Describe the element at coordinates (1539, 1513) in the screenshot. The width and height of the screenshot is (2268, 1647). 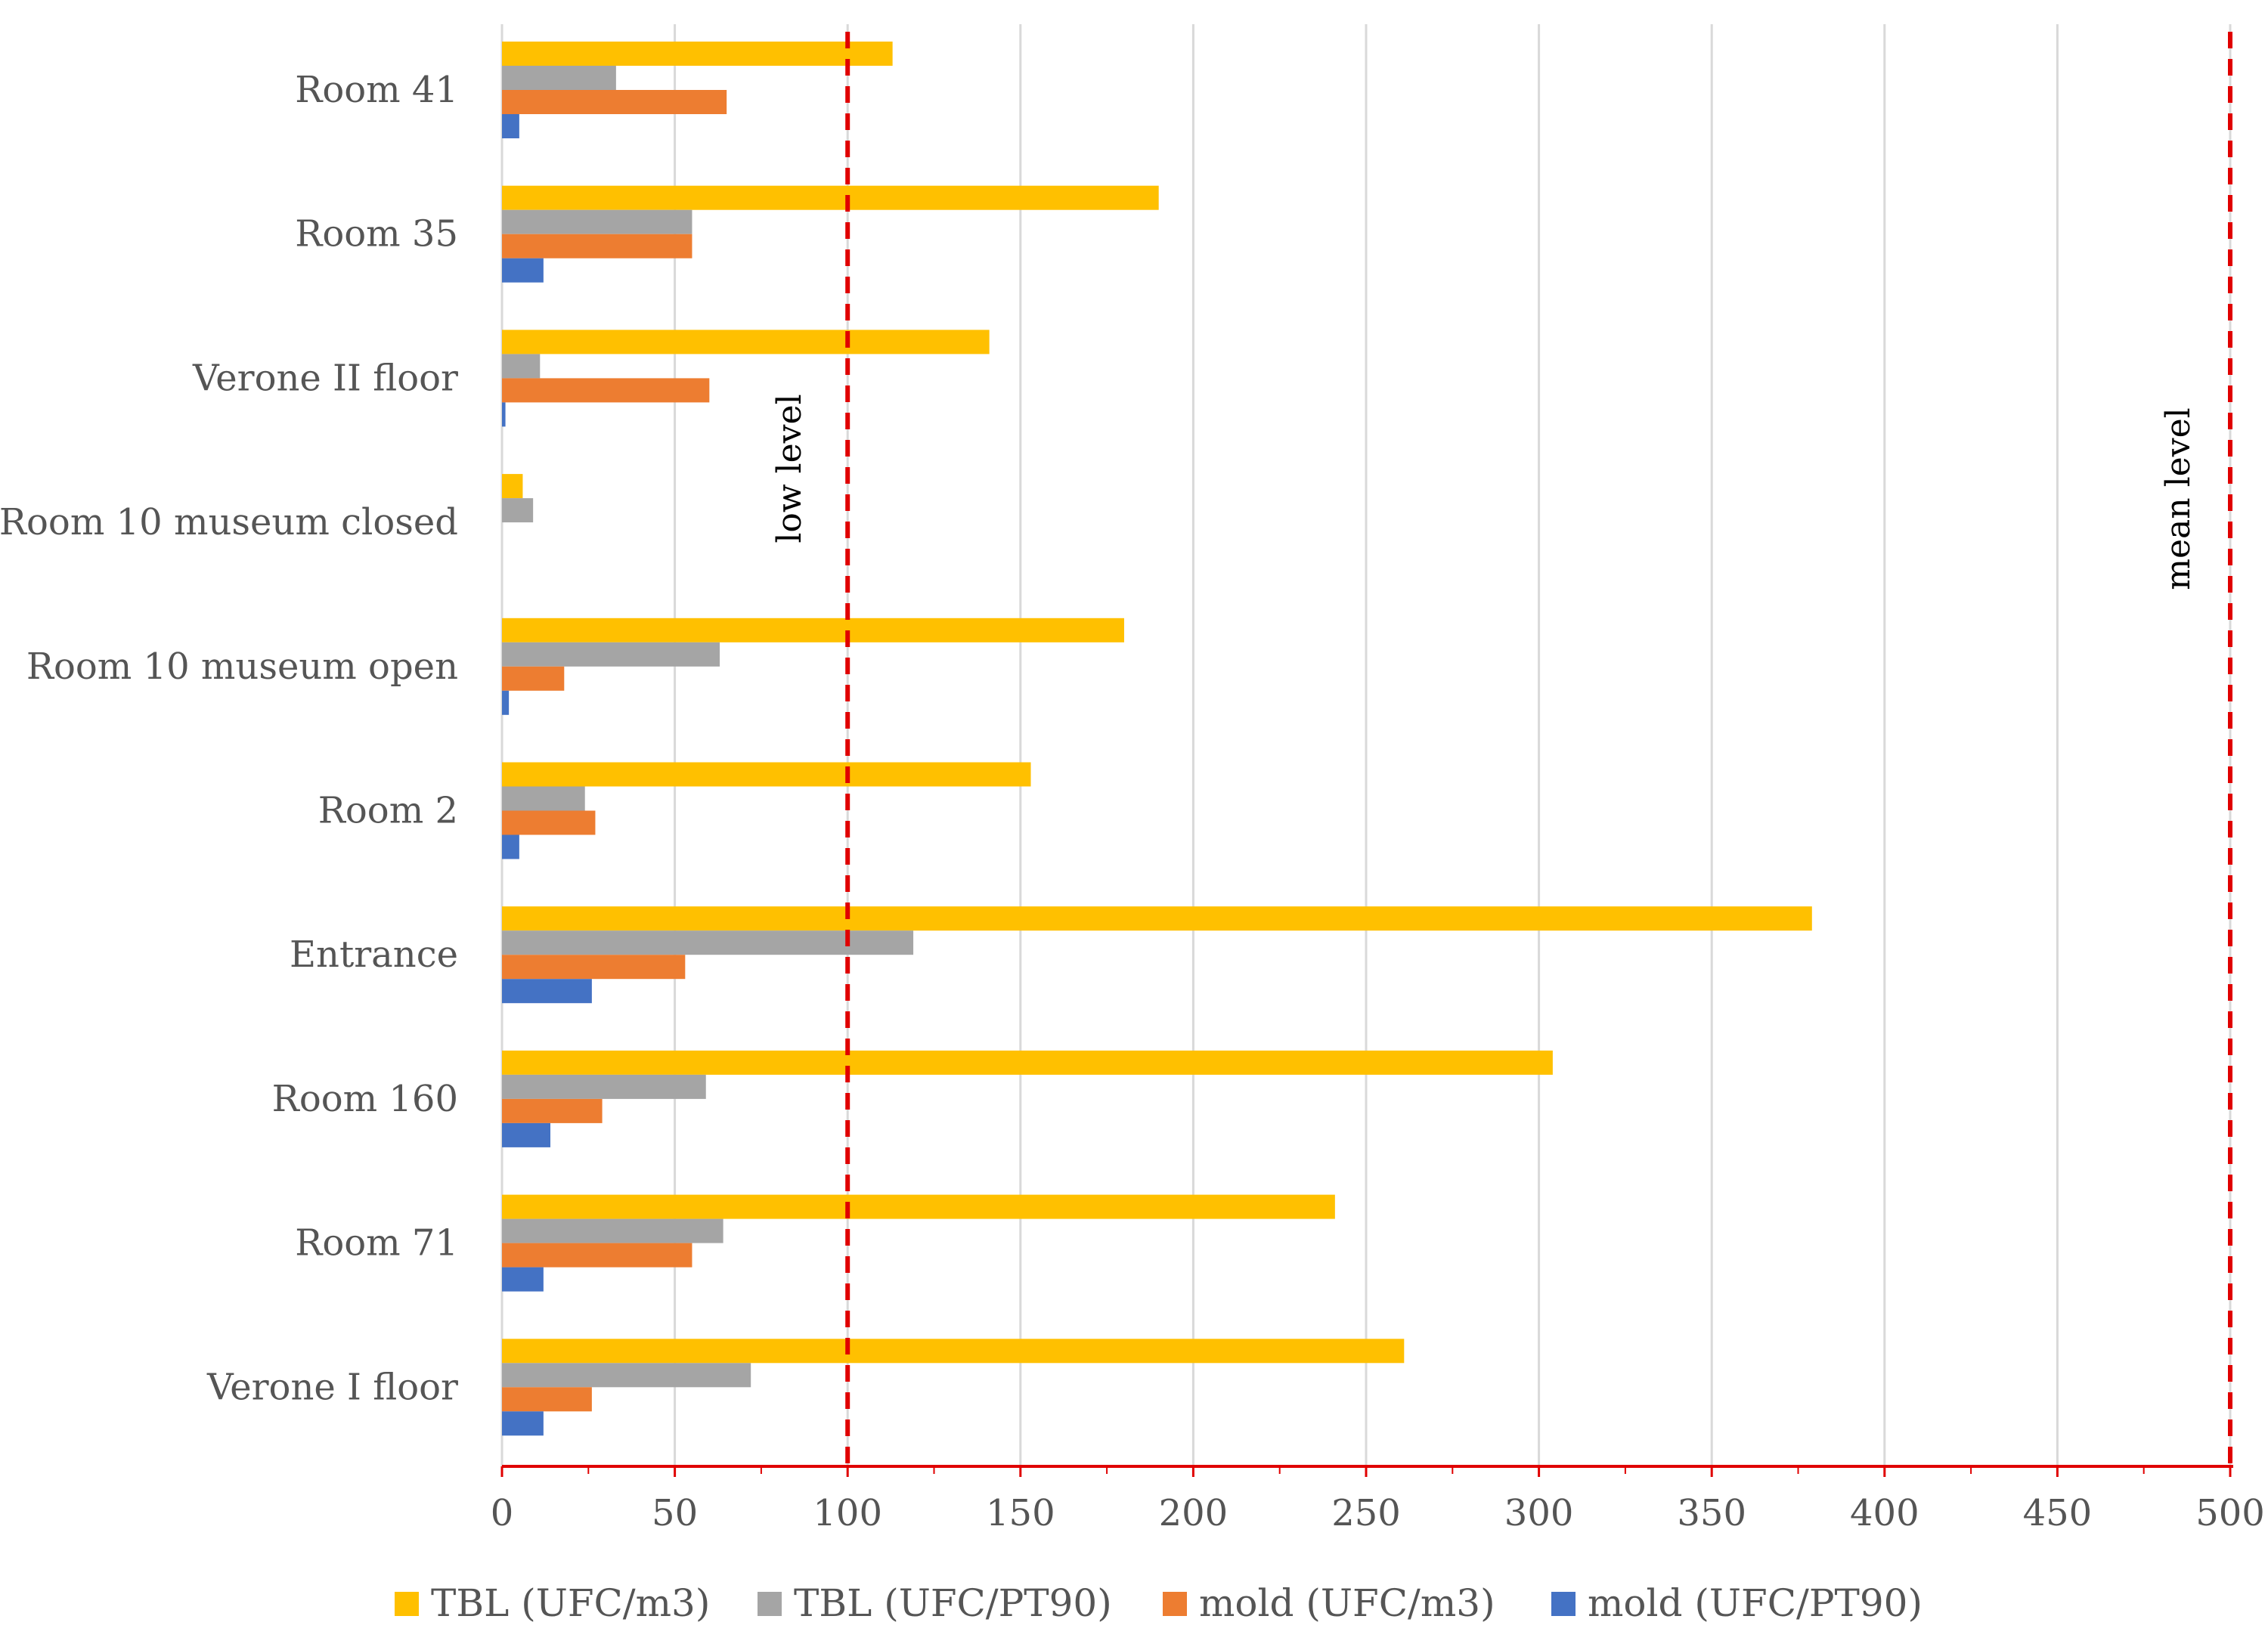
I see `x-tick-label: 300` at that location.